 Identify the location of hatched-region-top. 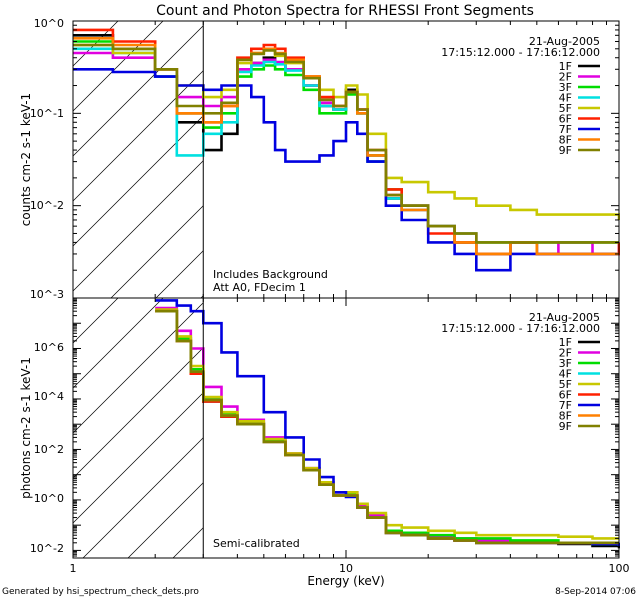
(138, 159).